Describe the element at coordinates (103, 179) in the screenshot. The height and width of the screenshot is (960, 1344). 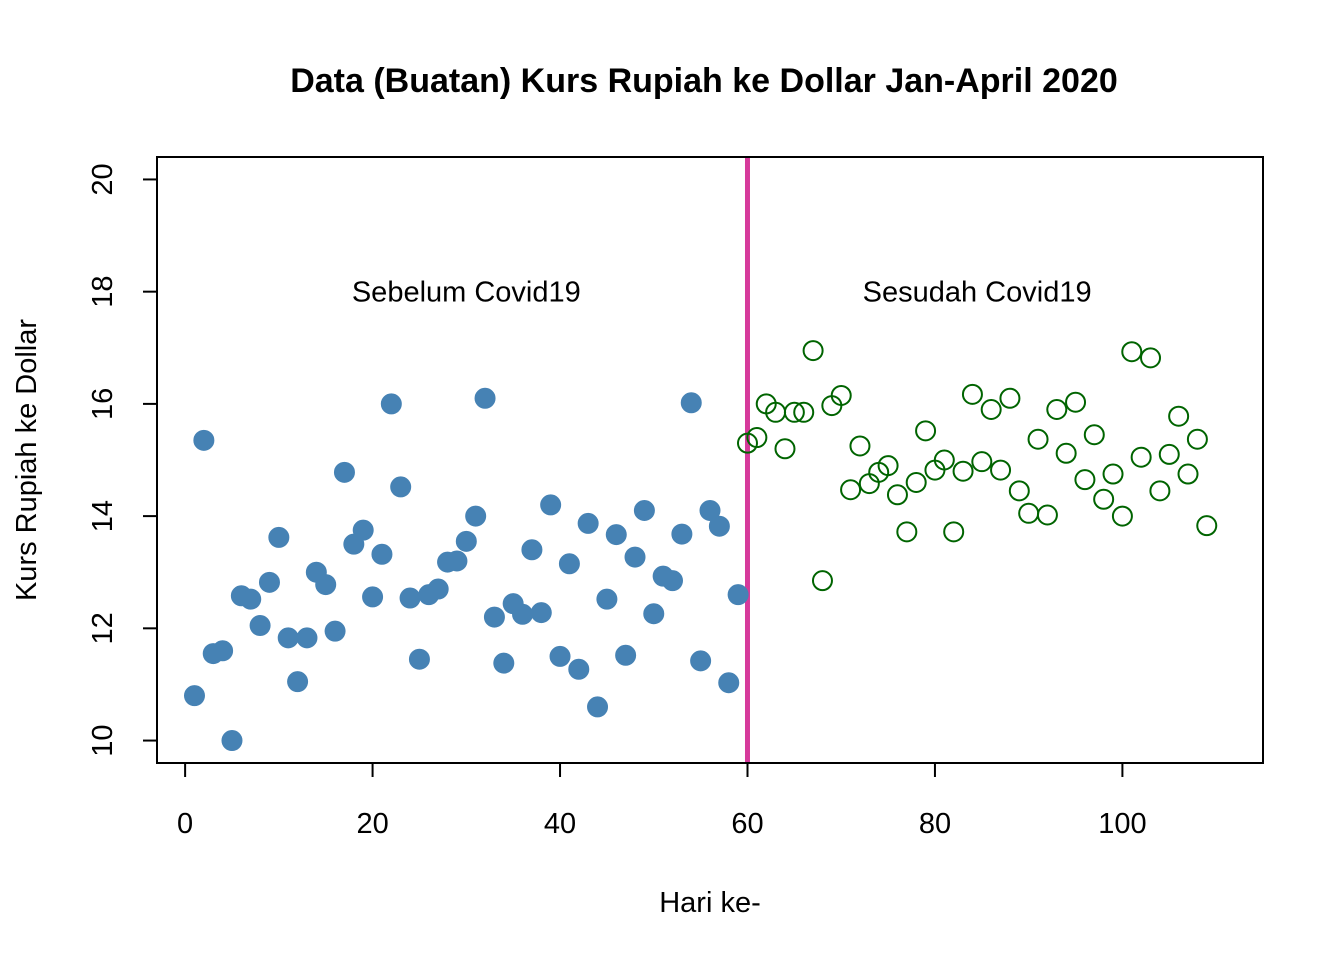
I see `y-tick-label: 20` at that location.